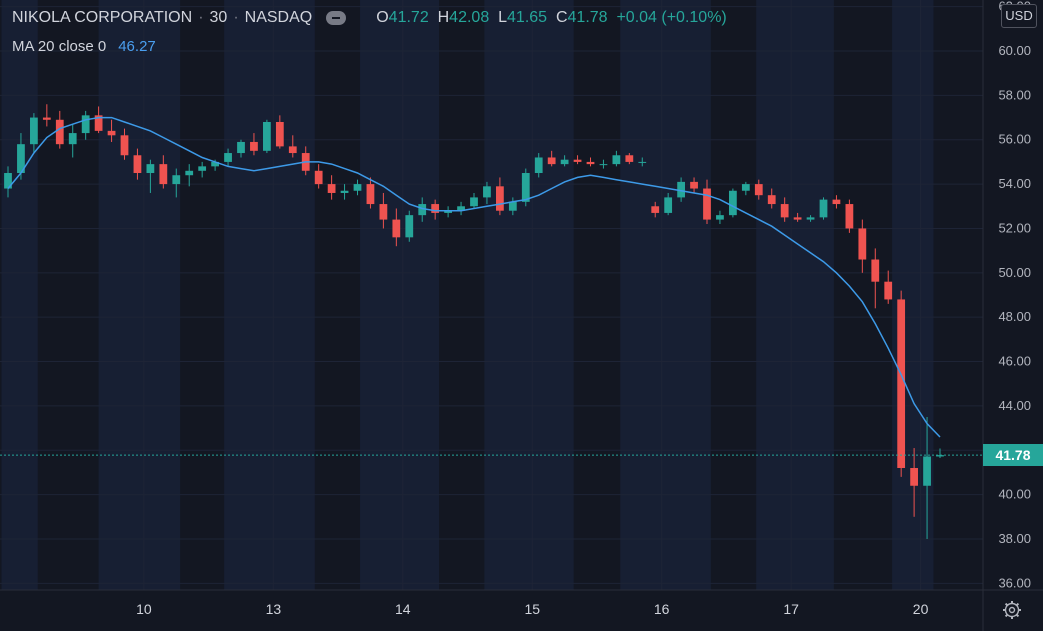 The width and height of the screenshot is (1043, 631). I want to click on open-value: 41.72, so click(408, 17).